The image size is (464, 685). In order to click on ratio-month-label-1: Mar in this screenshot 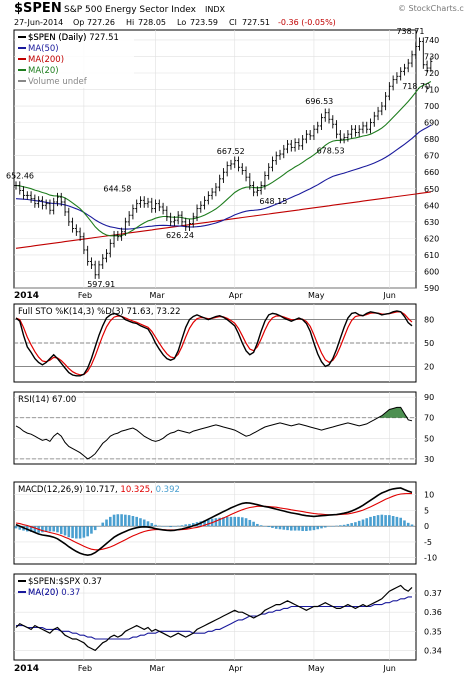, I will do `click(158, 668)`.